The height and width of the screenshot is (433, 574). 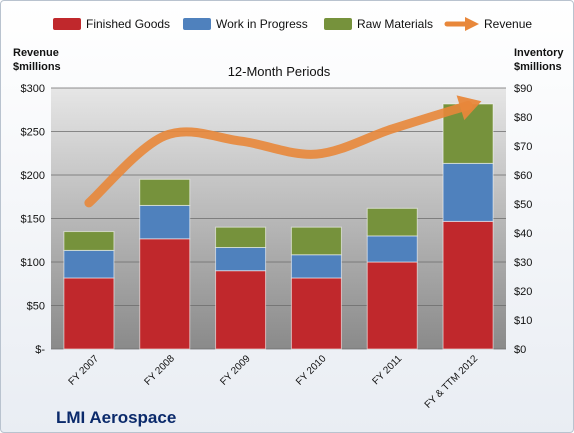 What do you see at coordinates (468, 285) in the screenshot?
I see `bar-finished-goods-fy-ttm-2012` at bounding box center [468, 285].